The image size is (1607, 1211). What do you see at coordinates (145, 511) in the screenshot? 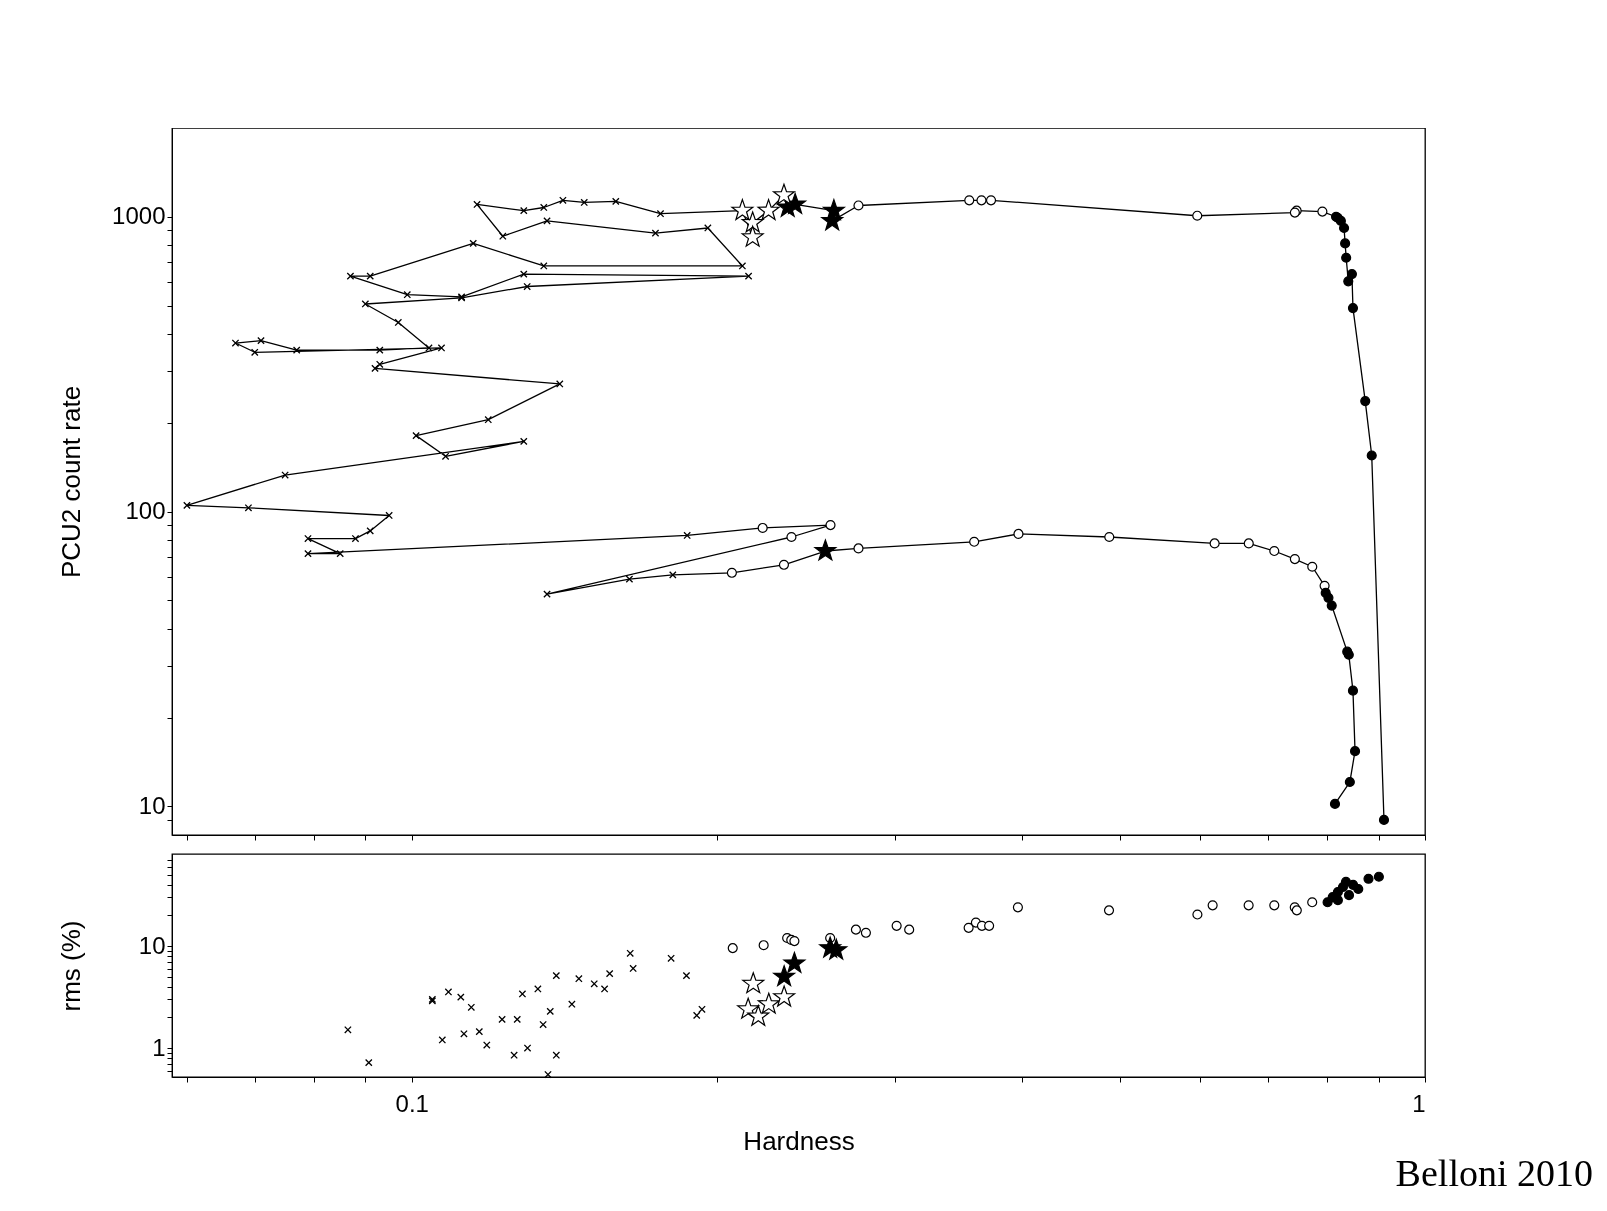
I see `y-tick-label: 100` at bounding box center [145, 511].